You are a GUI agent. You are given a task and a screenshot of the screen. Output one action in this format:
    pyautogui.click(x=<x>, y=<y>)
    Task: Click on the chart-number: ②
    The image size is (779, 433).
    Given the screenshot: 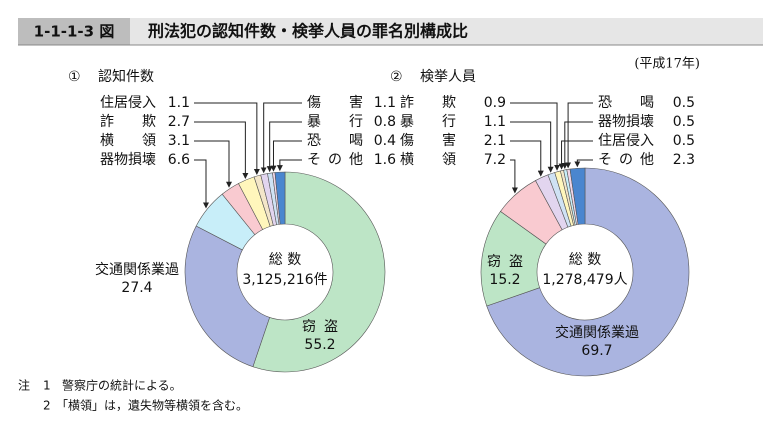 What is the action you would take?
    pyautogui.click(x=396, y=77)
    